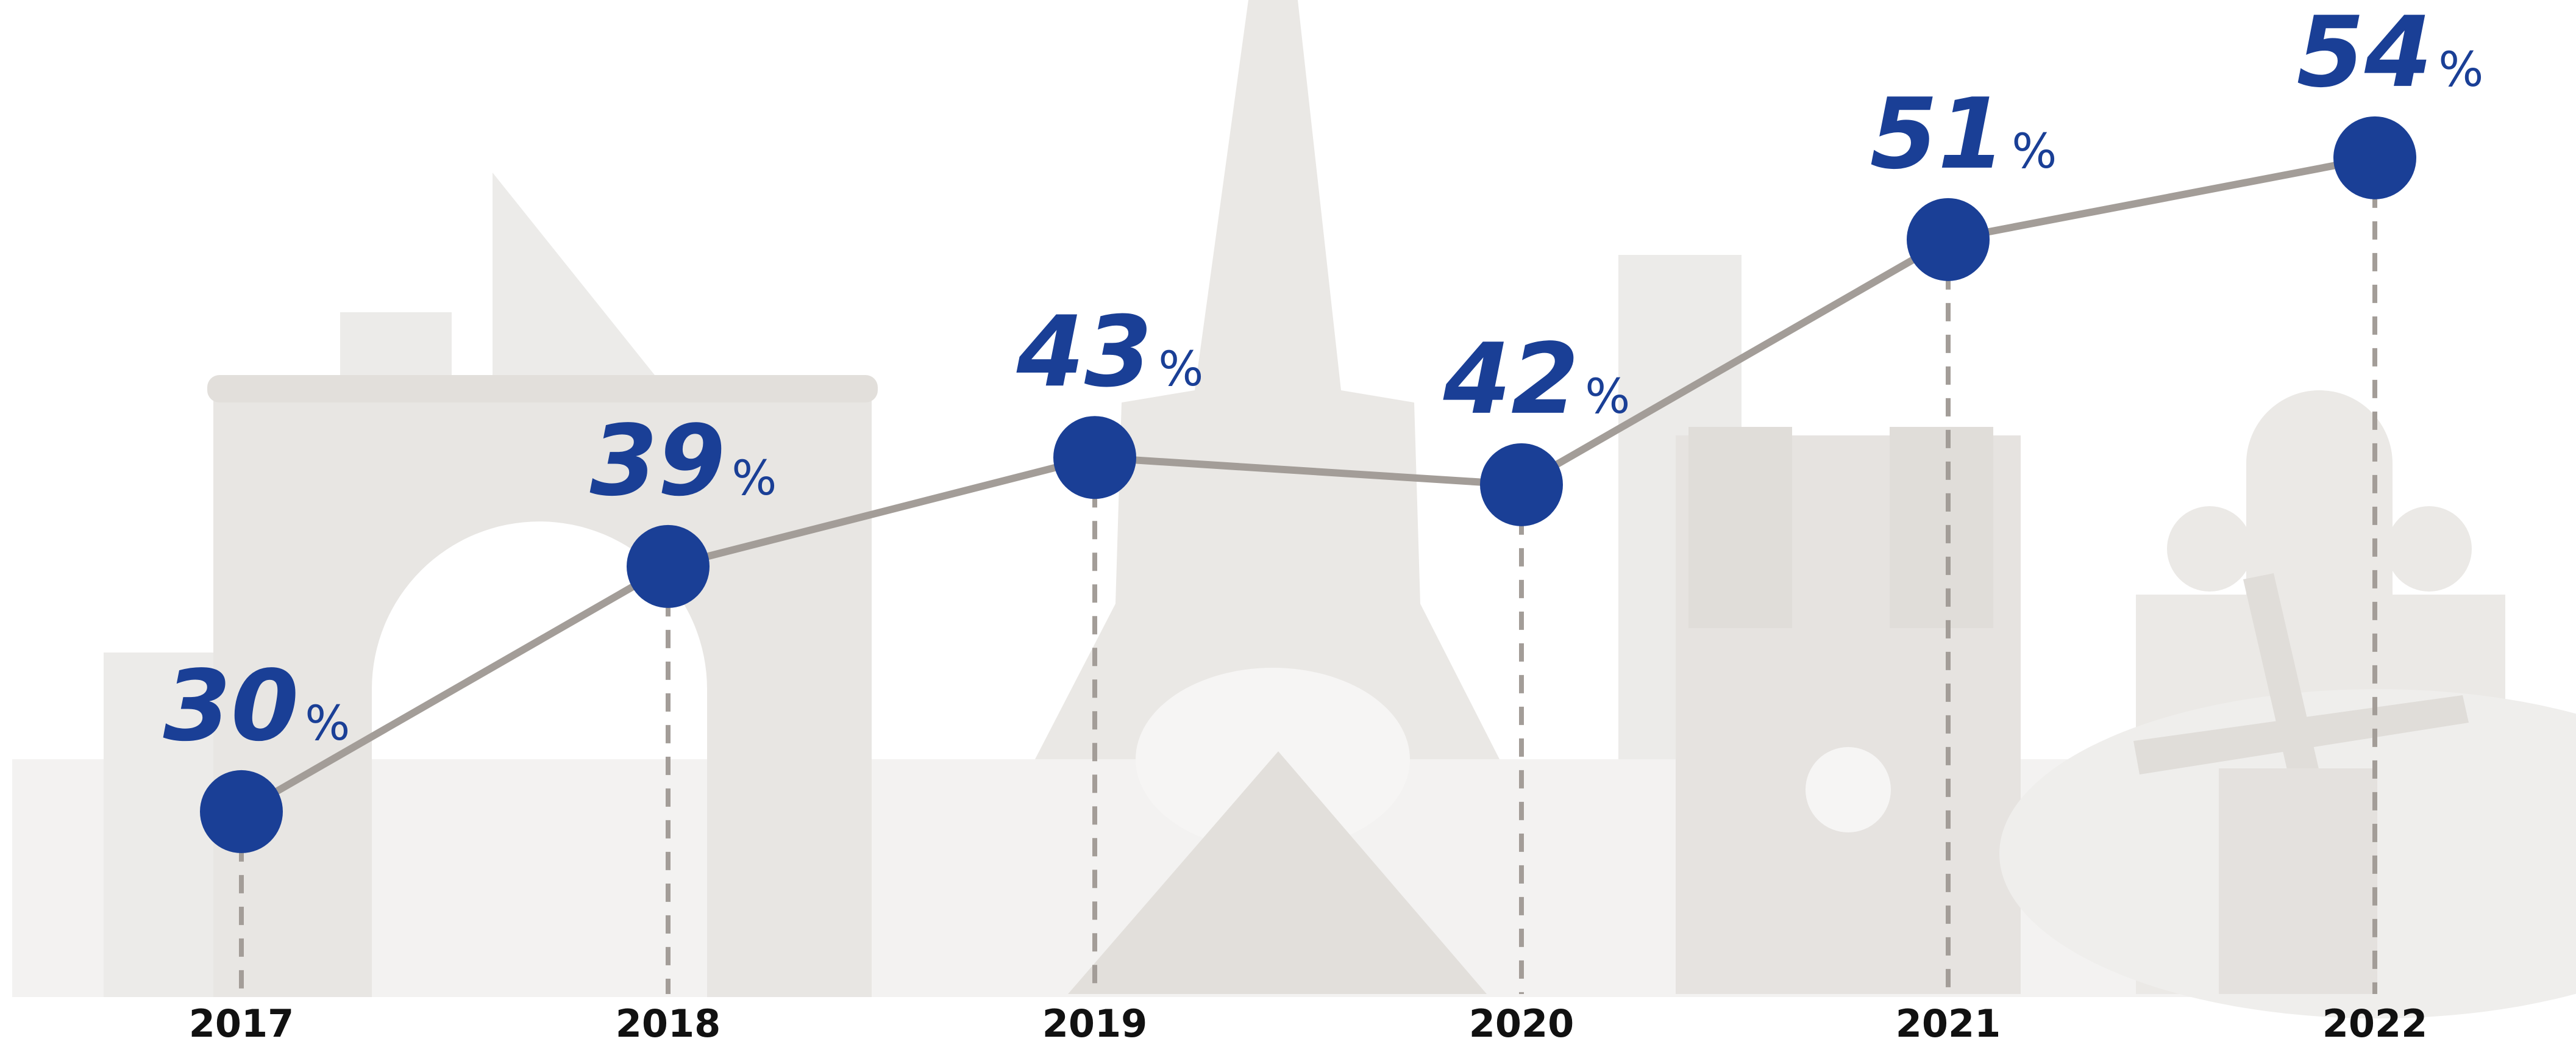 The image size is (2576, 1055). What do you see at coordinates (1848, 790) in the screenshot?
I see `rose-window` at bounding box center [1848, 790].